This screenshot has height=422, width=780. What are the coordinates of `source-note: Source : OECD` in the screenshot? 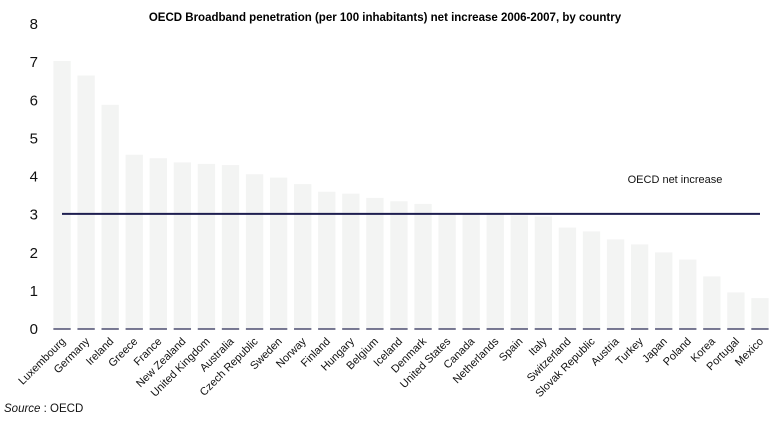 It's located at (43, 409).